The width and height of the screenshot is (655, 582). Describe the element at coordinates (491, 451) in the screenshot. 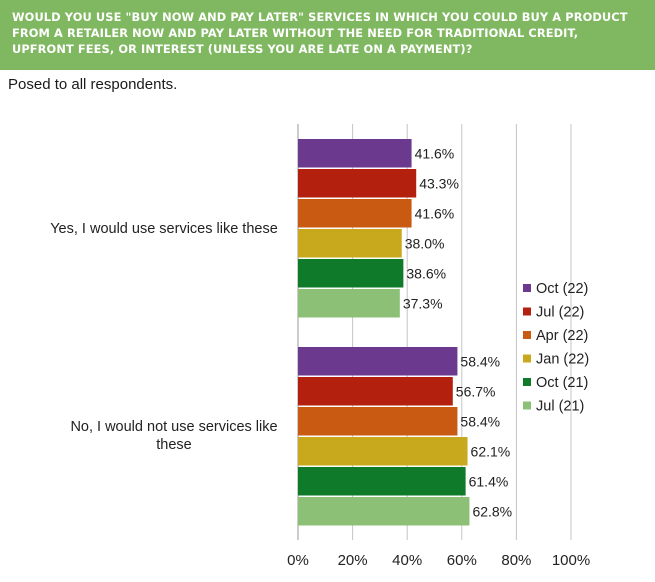

I see `data-label: 62.1%` at that location.